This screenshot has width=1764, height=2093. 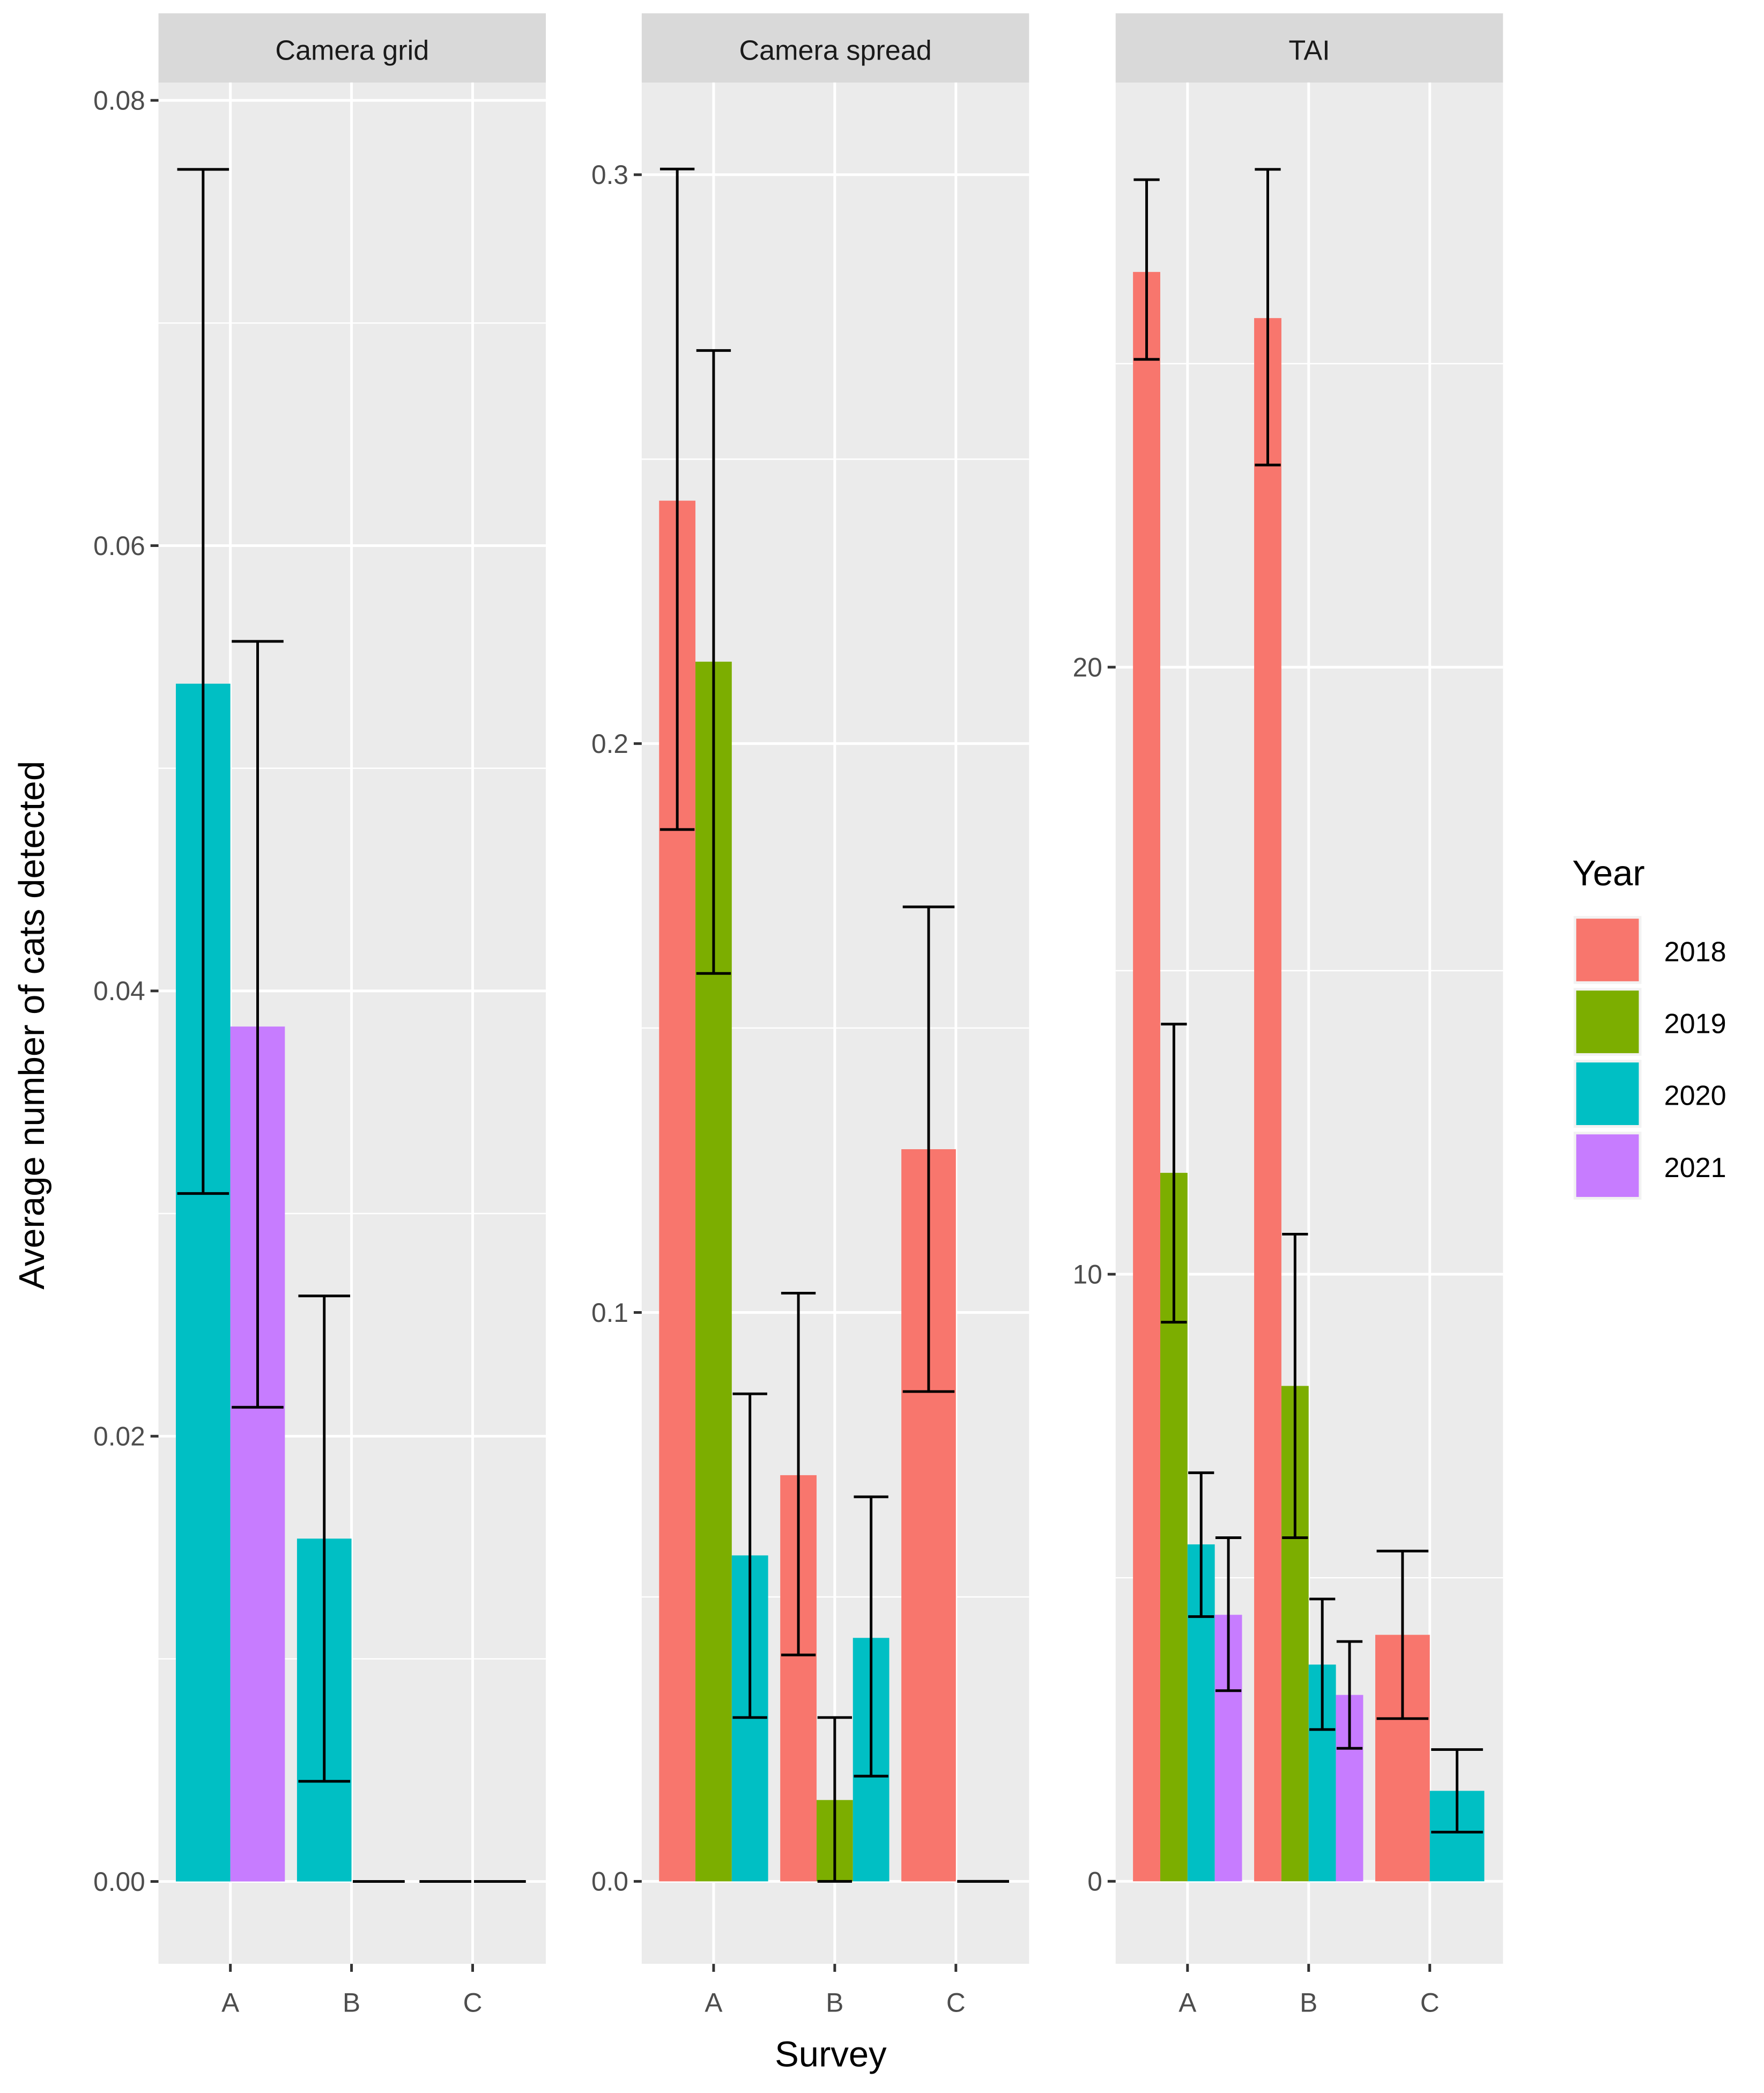 I want to click on error-bar-C-2020, so click(x=1457, y=1790).